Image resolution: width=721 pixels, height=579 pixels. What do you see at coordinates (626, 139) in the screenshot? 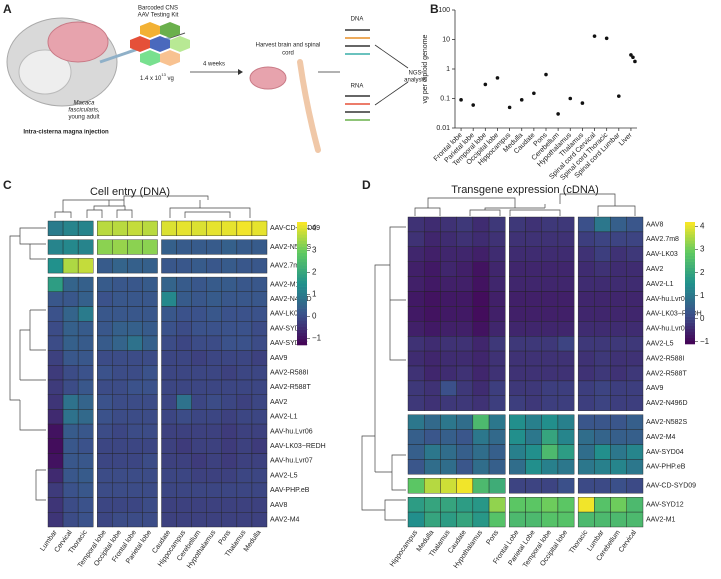
I see `x-tick-label: Liver` at bounding box center [626, 139].